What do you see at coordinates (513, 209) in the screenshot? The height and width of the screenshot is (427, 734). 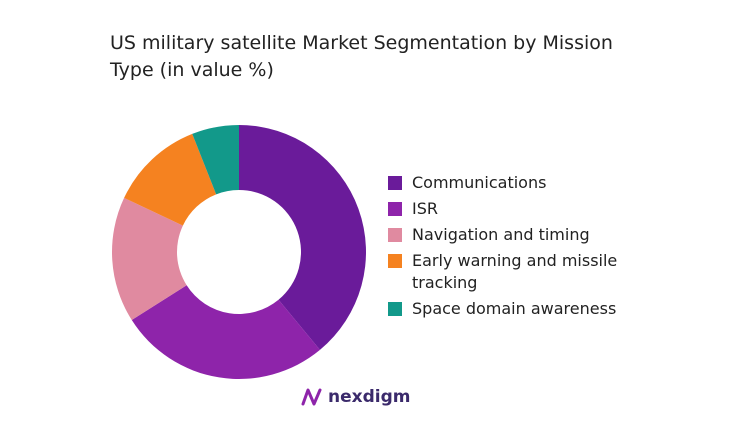 I see `legend-item: ISR` at bounding box center [513, 209].